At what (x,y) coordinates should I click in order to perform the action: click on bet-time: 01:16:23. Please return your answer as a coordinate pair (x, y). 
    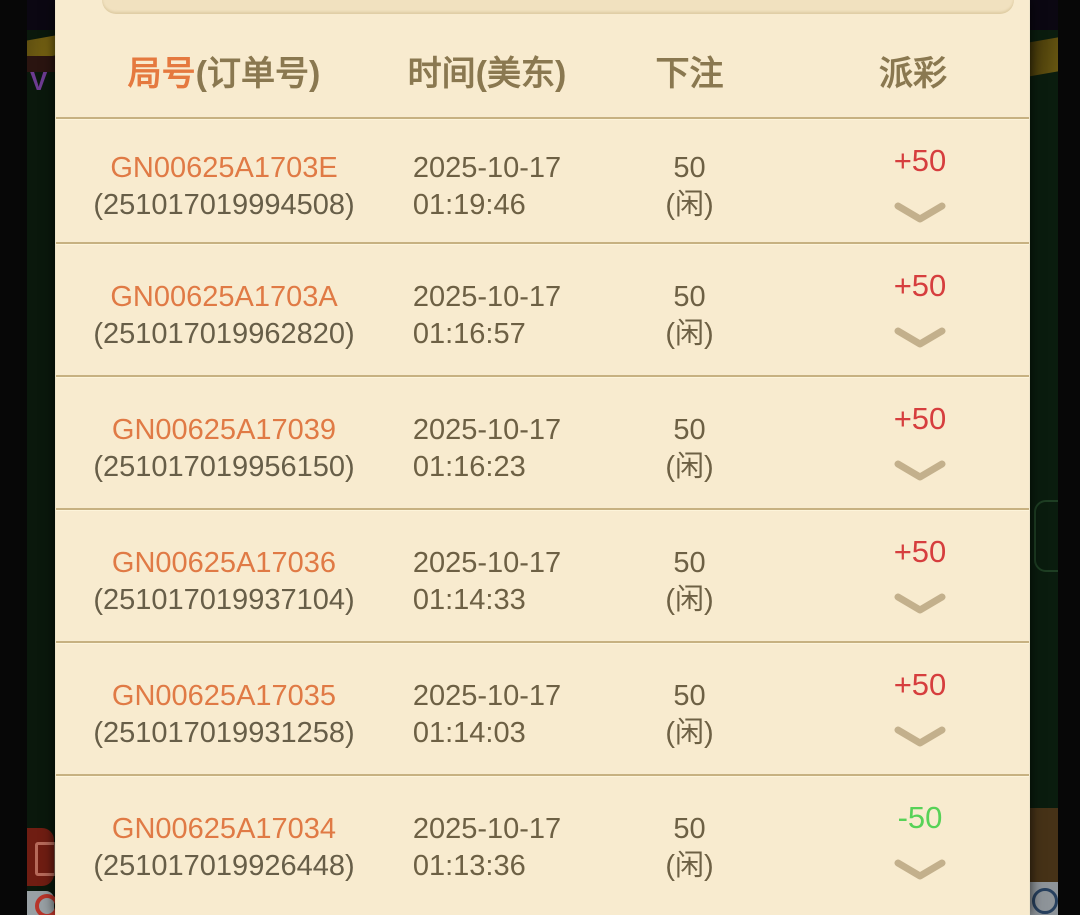
    Looking at the image, I should click on (469, 467).